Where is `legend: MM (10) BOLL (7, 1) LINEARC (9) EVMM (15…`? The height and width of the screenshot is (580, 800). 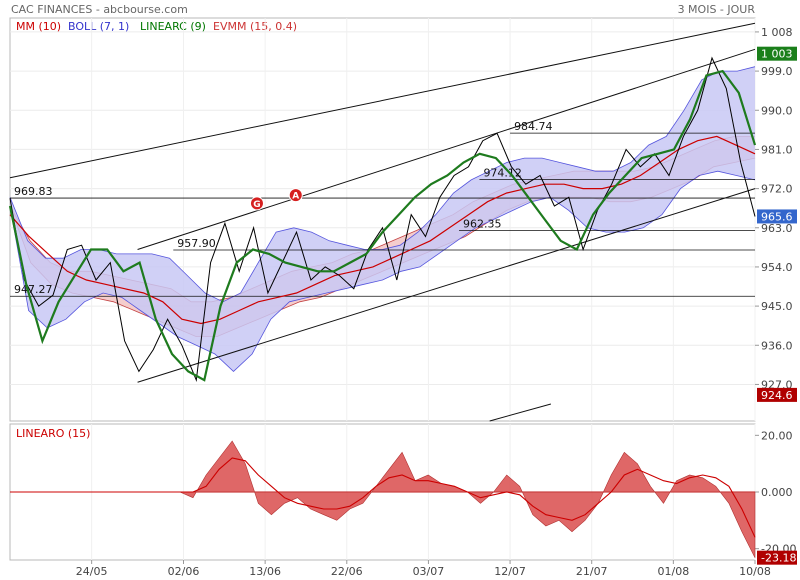
legend: MM (10) BOLL (7, 1) LINEARC (9) EVMM (15… is located at coordinates (156, 26).